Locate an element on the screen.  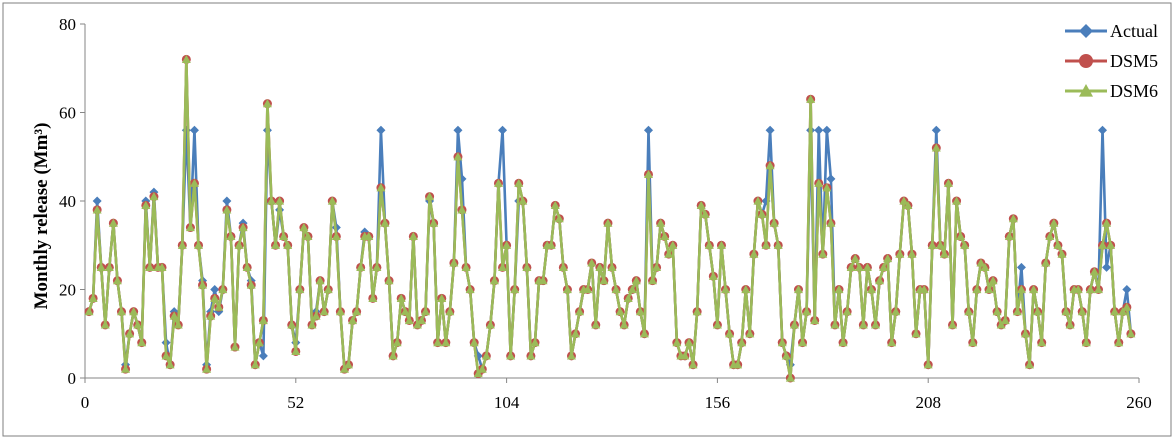
y-tick-label: 60 is located at coordinates (67, 113).